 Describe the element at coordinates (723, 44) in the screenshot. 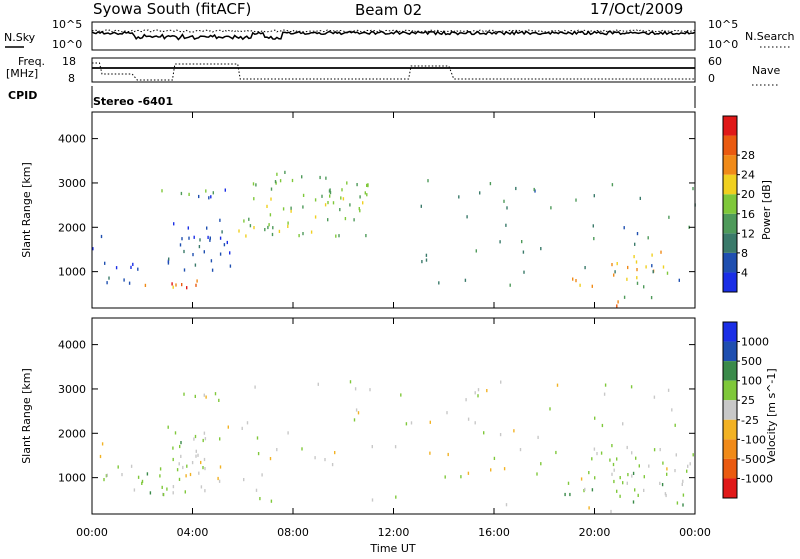

I see `nsearch-tick-bottom: 10^0` at that location.